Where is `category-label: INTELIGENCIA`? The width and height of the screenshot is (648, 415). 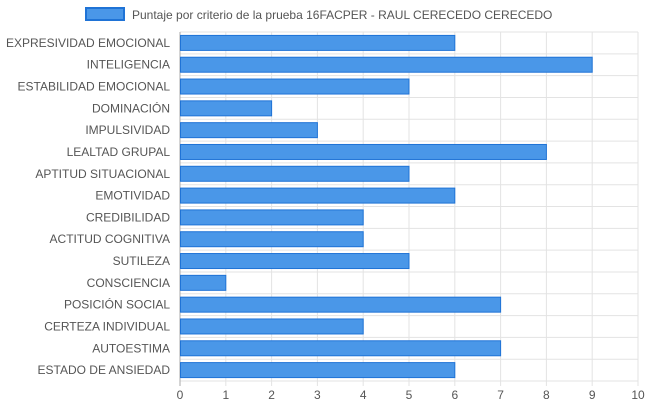 category-label: INTELIGENCIA is located at coordinates (128, 65).